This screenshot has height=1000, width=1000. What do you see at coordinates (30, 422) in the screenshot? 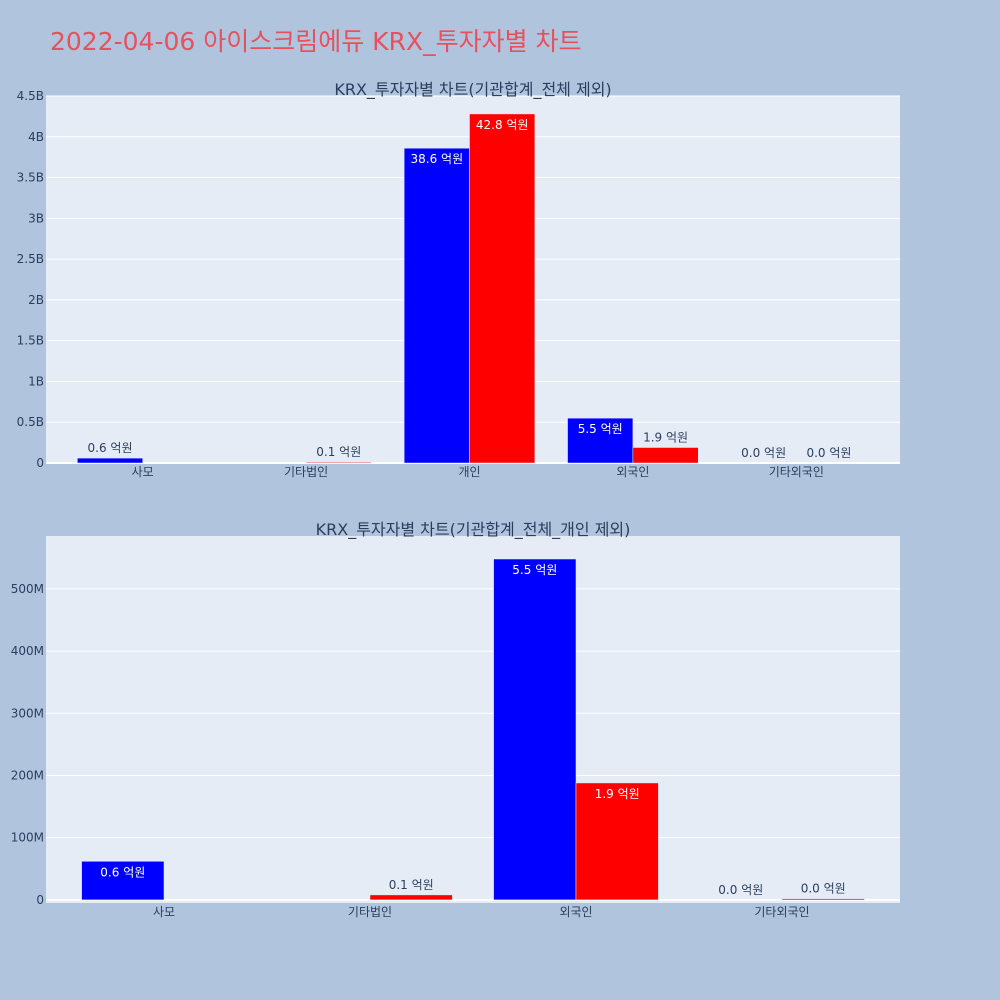
I see `y-tick-label: 0.5B` at bounding box center [30, 422].